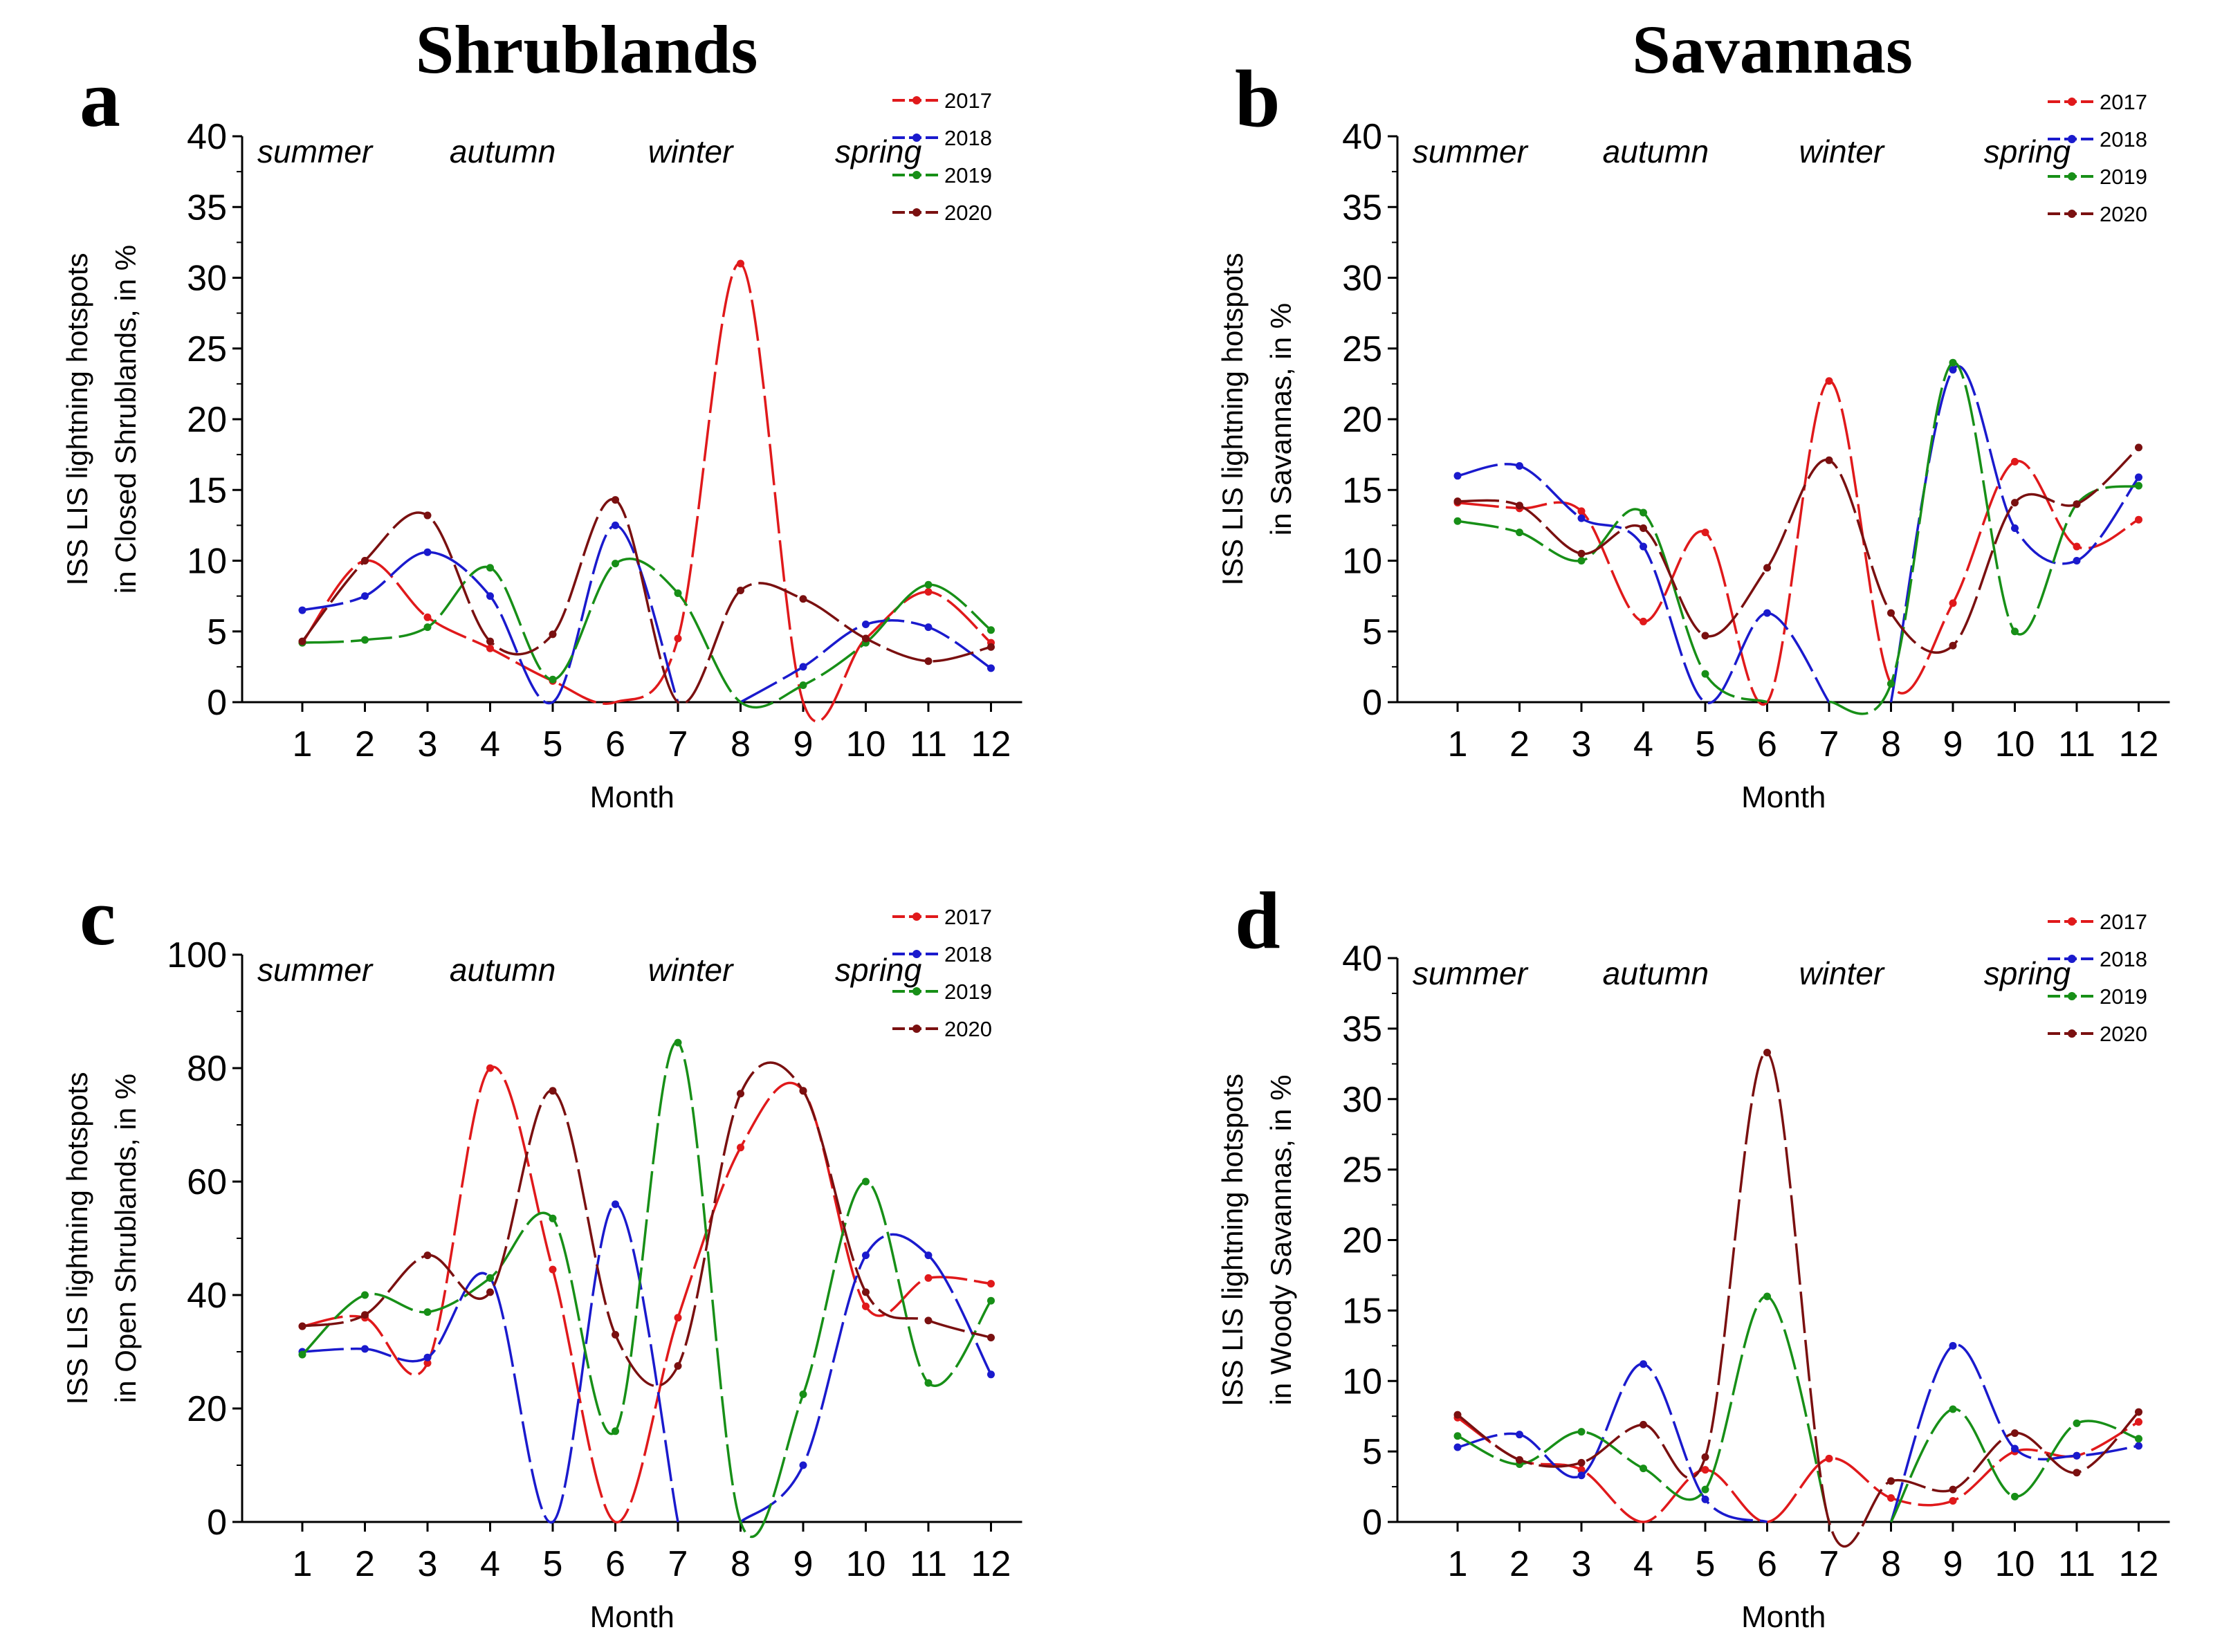  What do you see at coordinates (917, 954) in the screenshot?
I see `legend-marker-2018` at bounding box center [917, 954].